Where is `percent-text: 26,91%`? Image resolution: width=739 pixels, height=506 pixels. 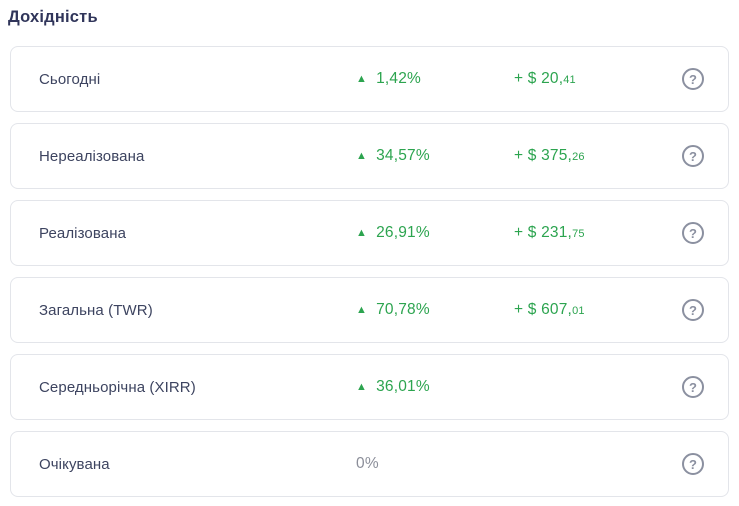
percent-text: 26,91% is located at coordinates (403, 232).